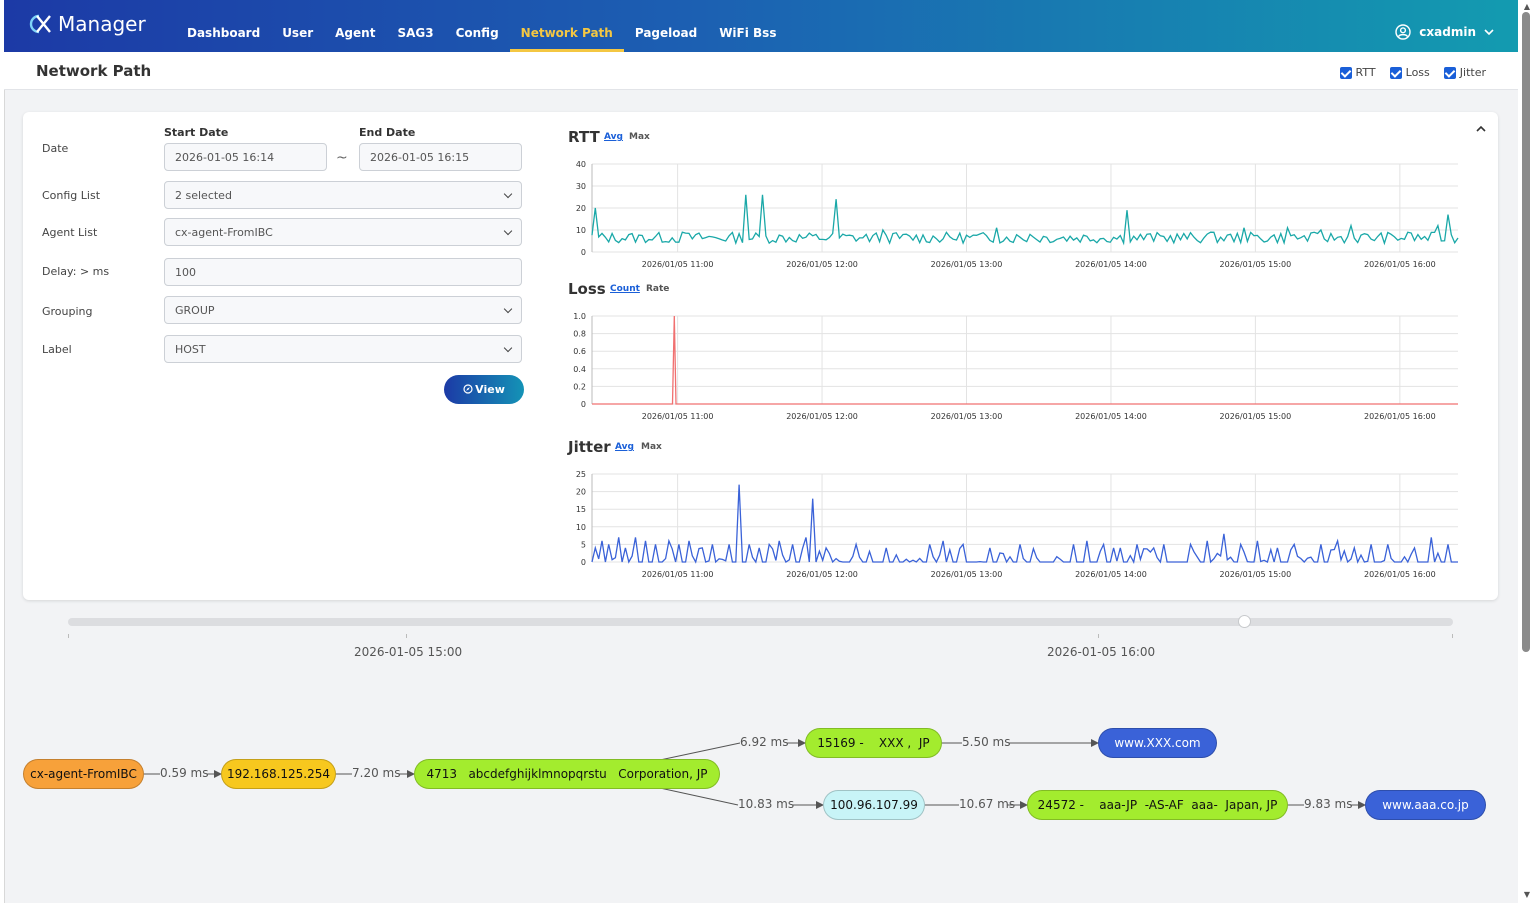  Describe the element at coordinates (55, 148) in the screenshot. I see `date-label: Date` at that location.